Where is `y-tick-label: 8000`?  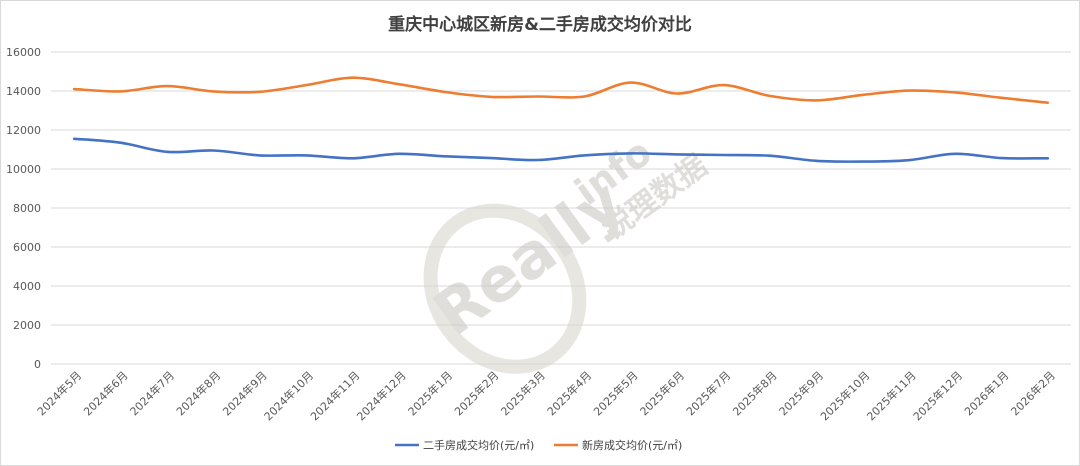 y-tick-label: 8000 is located at coordinates (27, 208).